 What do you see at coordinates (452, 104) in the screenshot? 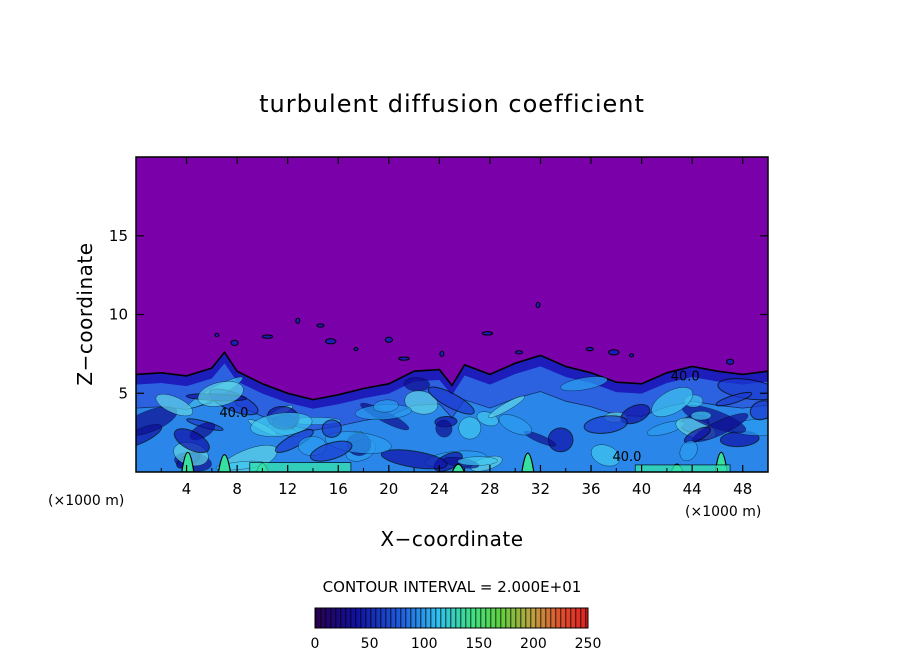
I see `chart-title: turbulent diffusion coefficient` at bounding box center [452, 104].